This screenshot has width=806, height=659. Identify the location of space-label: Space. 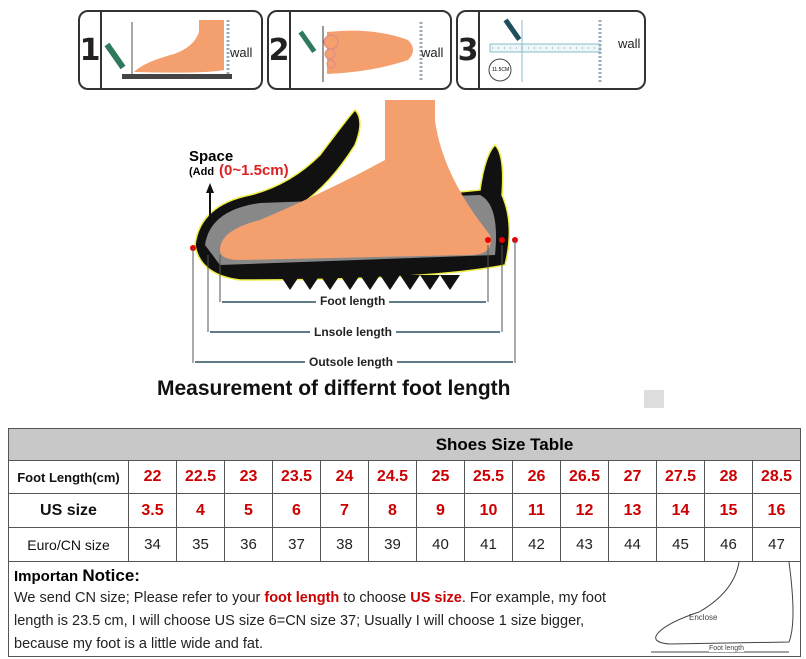
(211, 156).